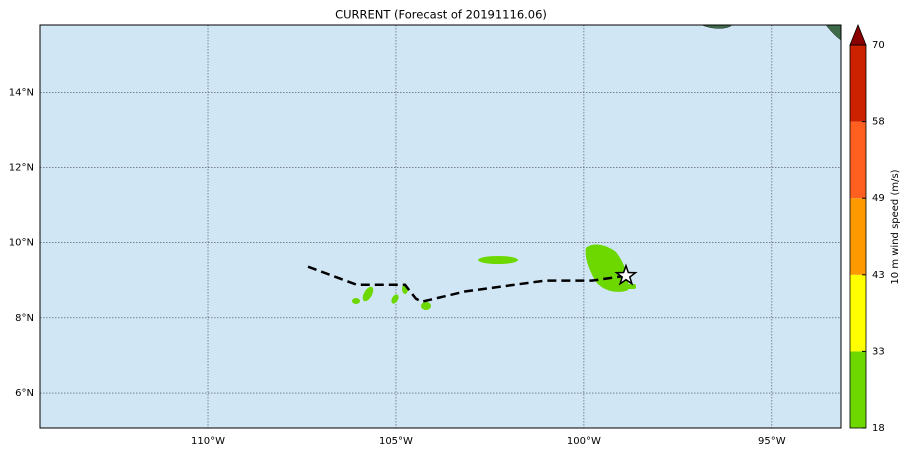 The width and height of the screenshot is (910, 455). Describe the element at coordinates (626, 274) in the screenshot. I see `storm-position` at that location.